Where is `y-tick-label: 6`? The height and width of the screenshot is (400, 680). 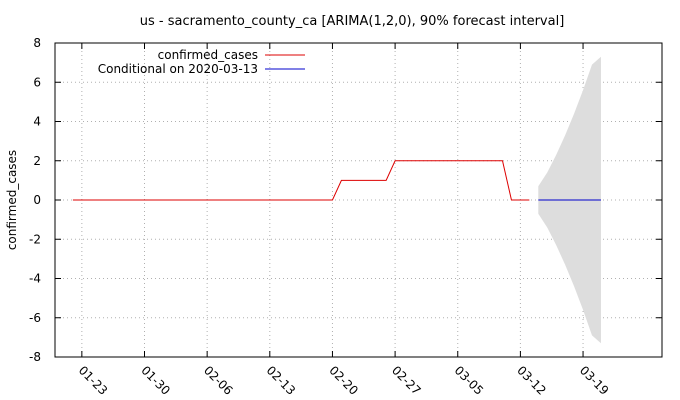
y-tick-label: 6 is located at coordinates (37, 82).